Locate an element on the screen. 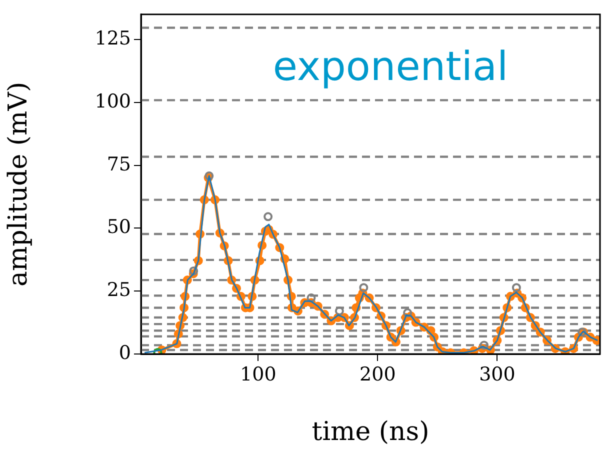  annotation: exponential is located at coordinates (390, 67).